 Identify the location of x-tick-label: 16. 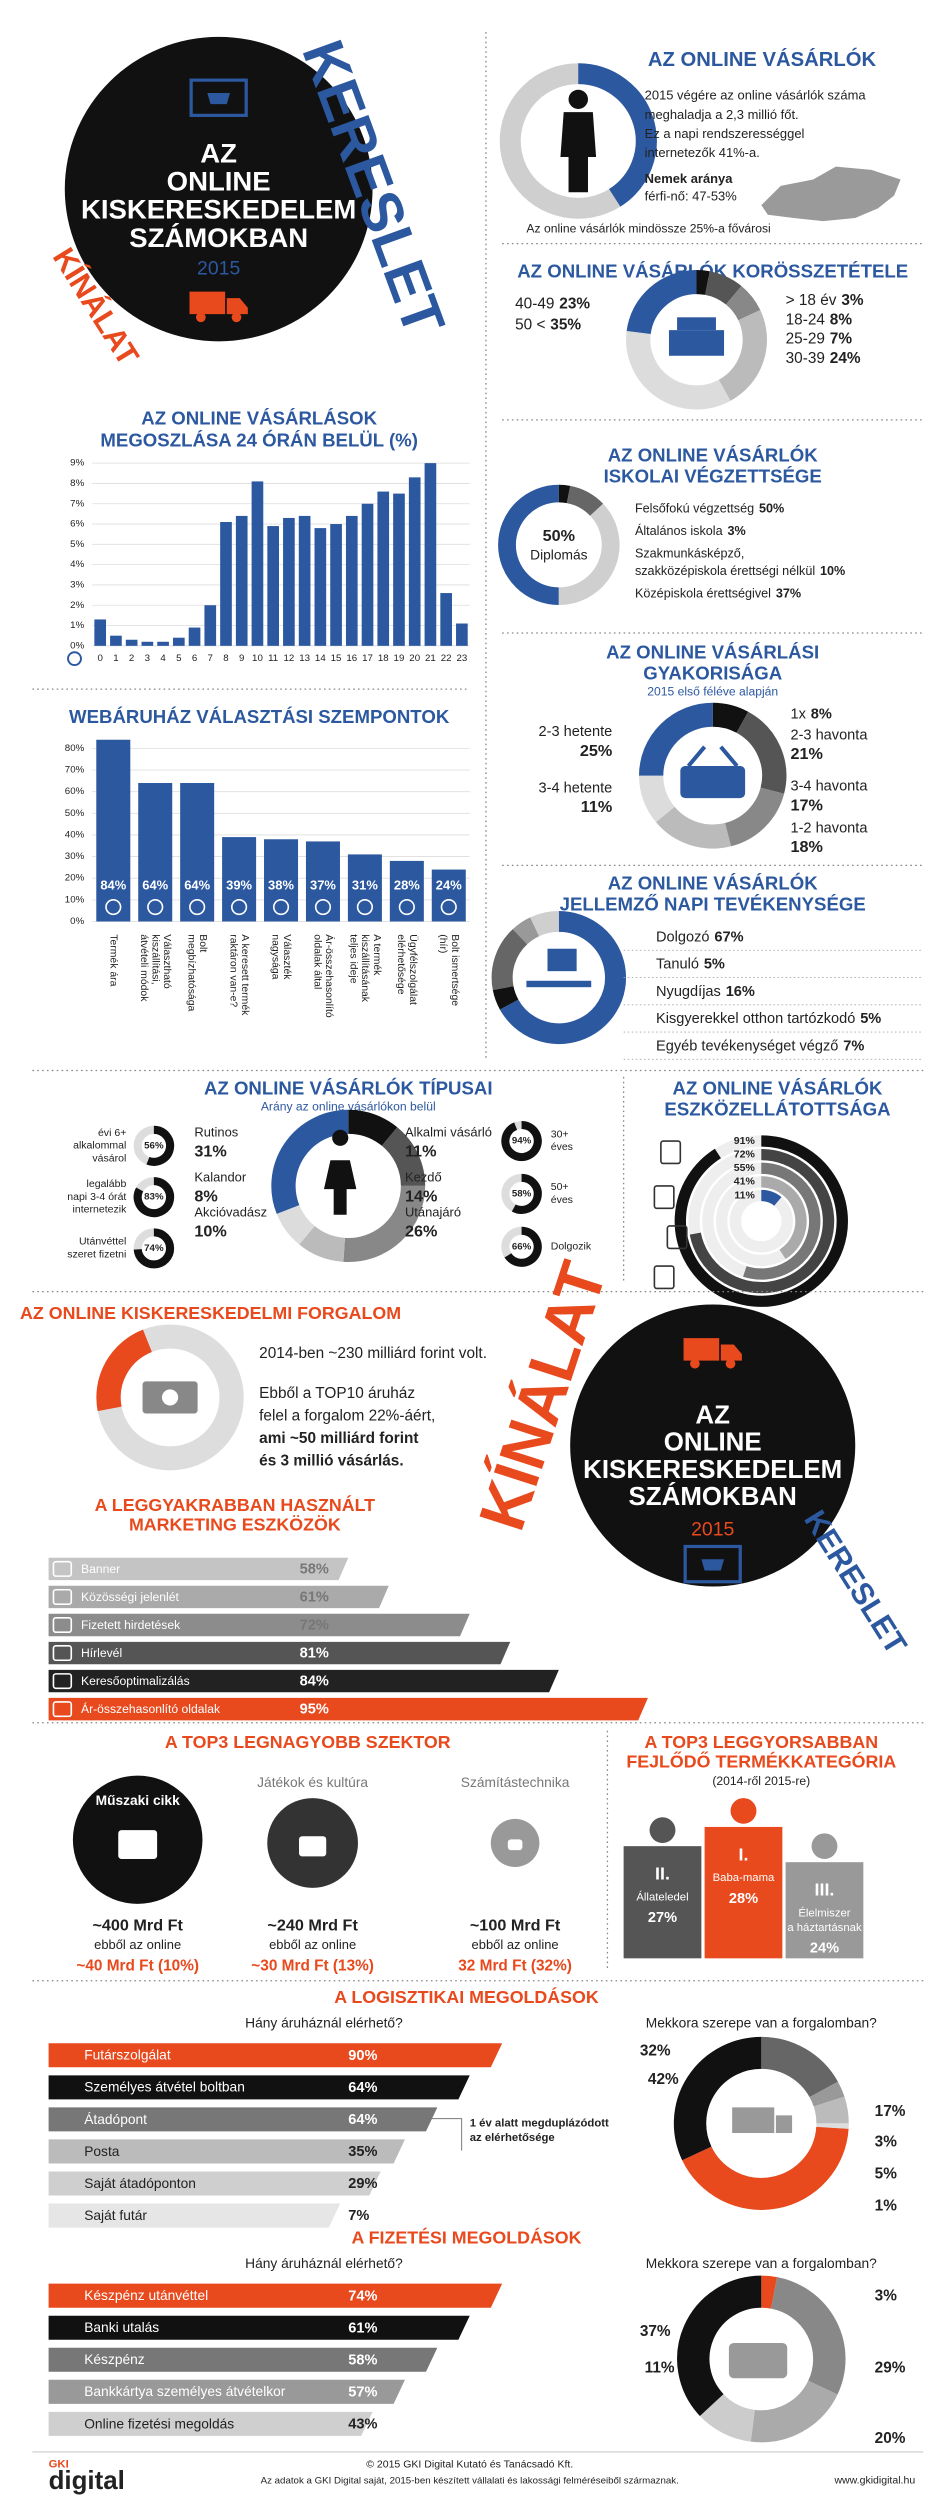
(351, 658).